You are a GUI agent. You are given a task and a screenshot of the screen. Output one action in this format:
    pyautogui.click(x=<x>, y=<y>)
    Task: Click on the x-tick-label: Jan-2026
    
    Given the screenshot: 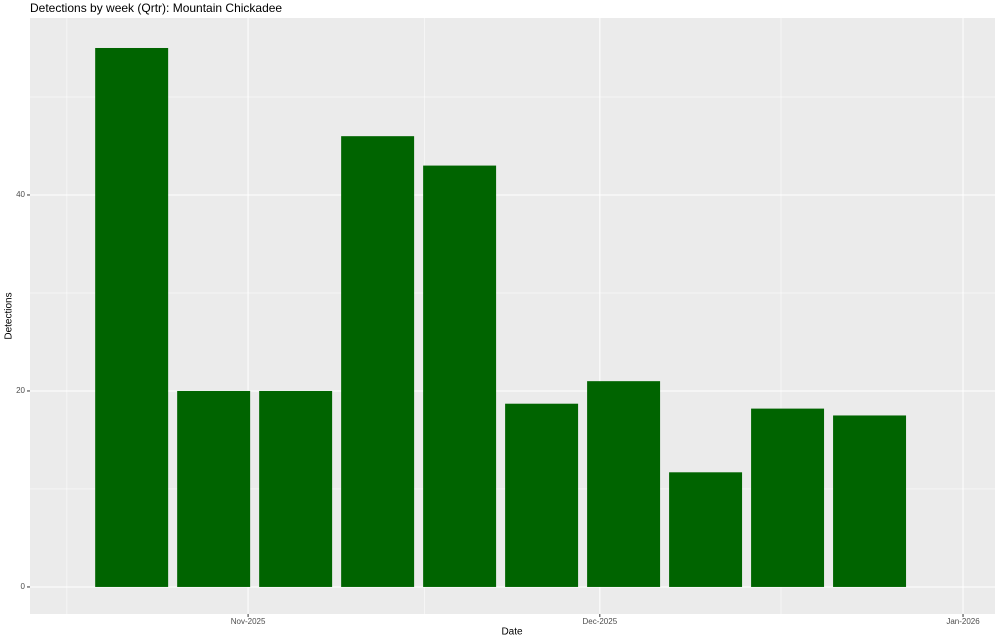 What is the action you would take?
    pyautogui.click(x=963, y=621)
    